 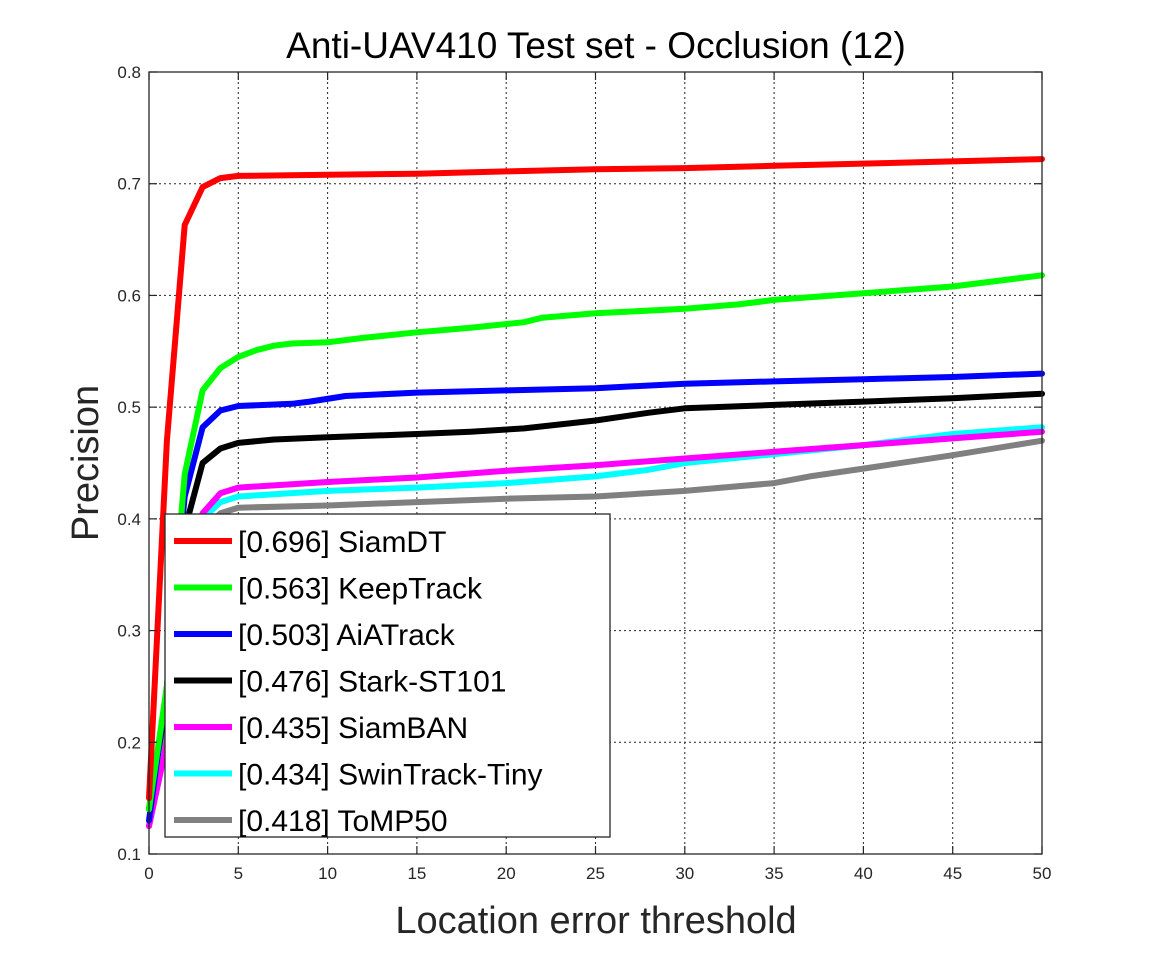 What do you see at coordinates (390, 775) in the screenshot?
I see `legend-label: [0.434] SwinTrack-Tiny` at bounding box center [390, 775].